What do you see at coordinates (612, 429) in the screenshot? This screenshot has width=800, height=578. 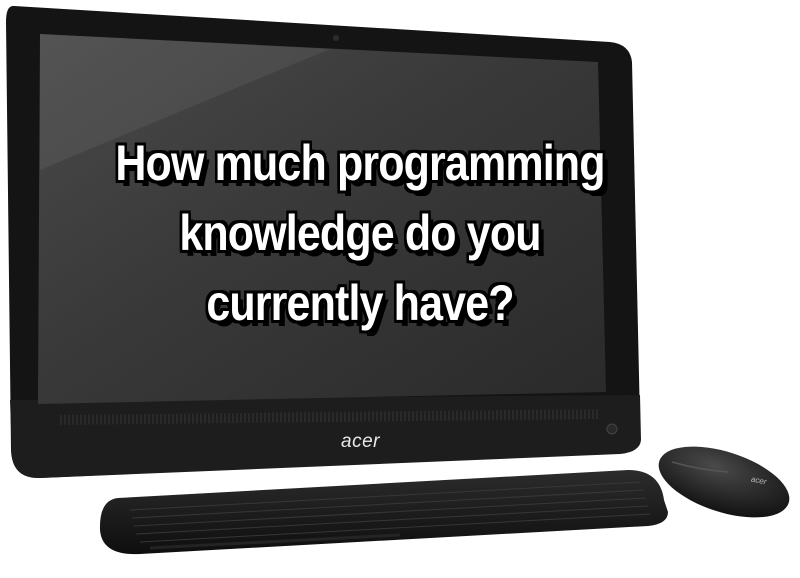 I see `power-button` at bounding box center [612, 429].